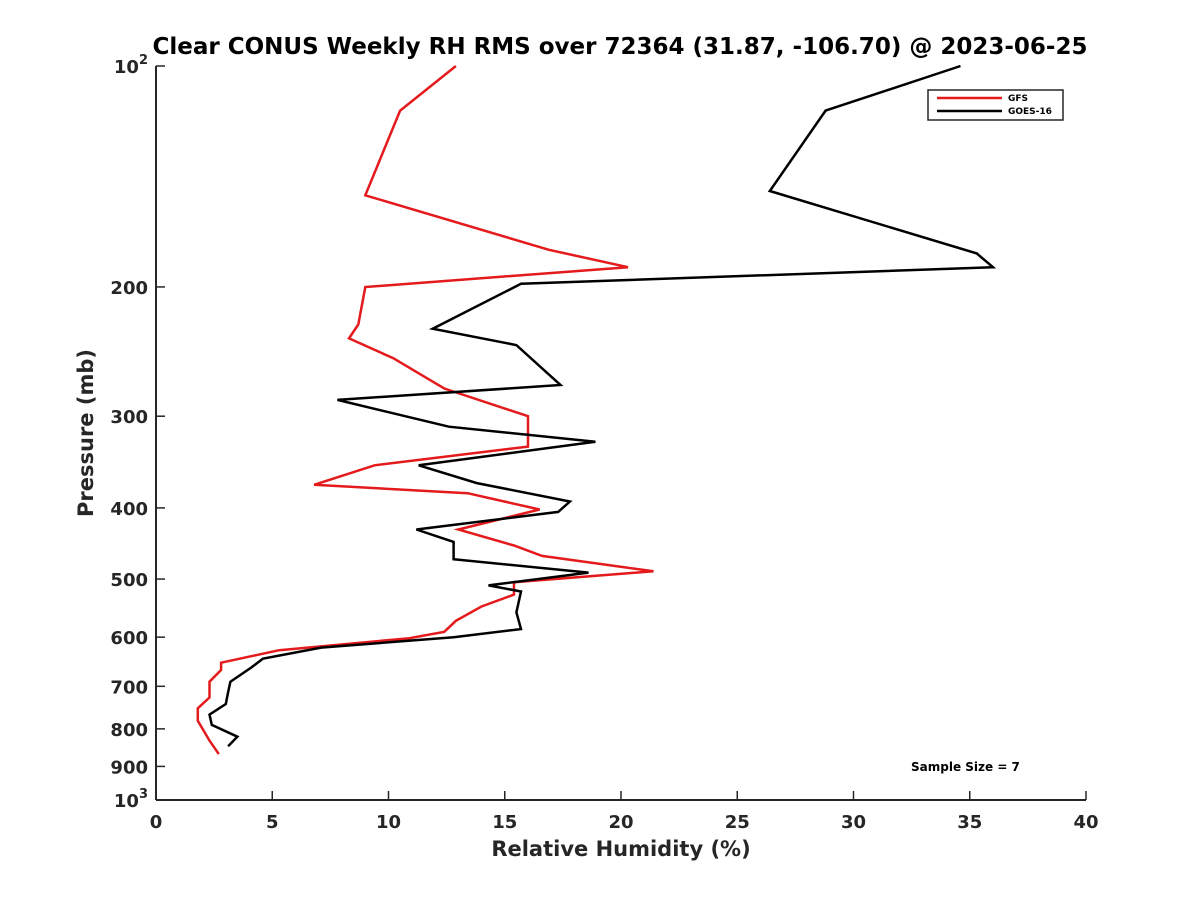  I want to click on legend-label-gfs: GFS, so click(1018, 99).